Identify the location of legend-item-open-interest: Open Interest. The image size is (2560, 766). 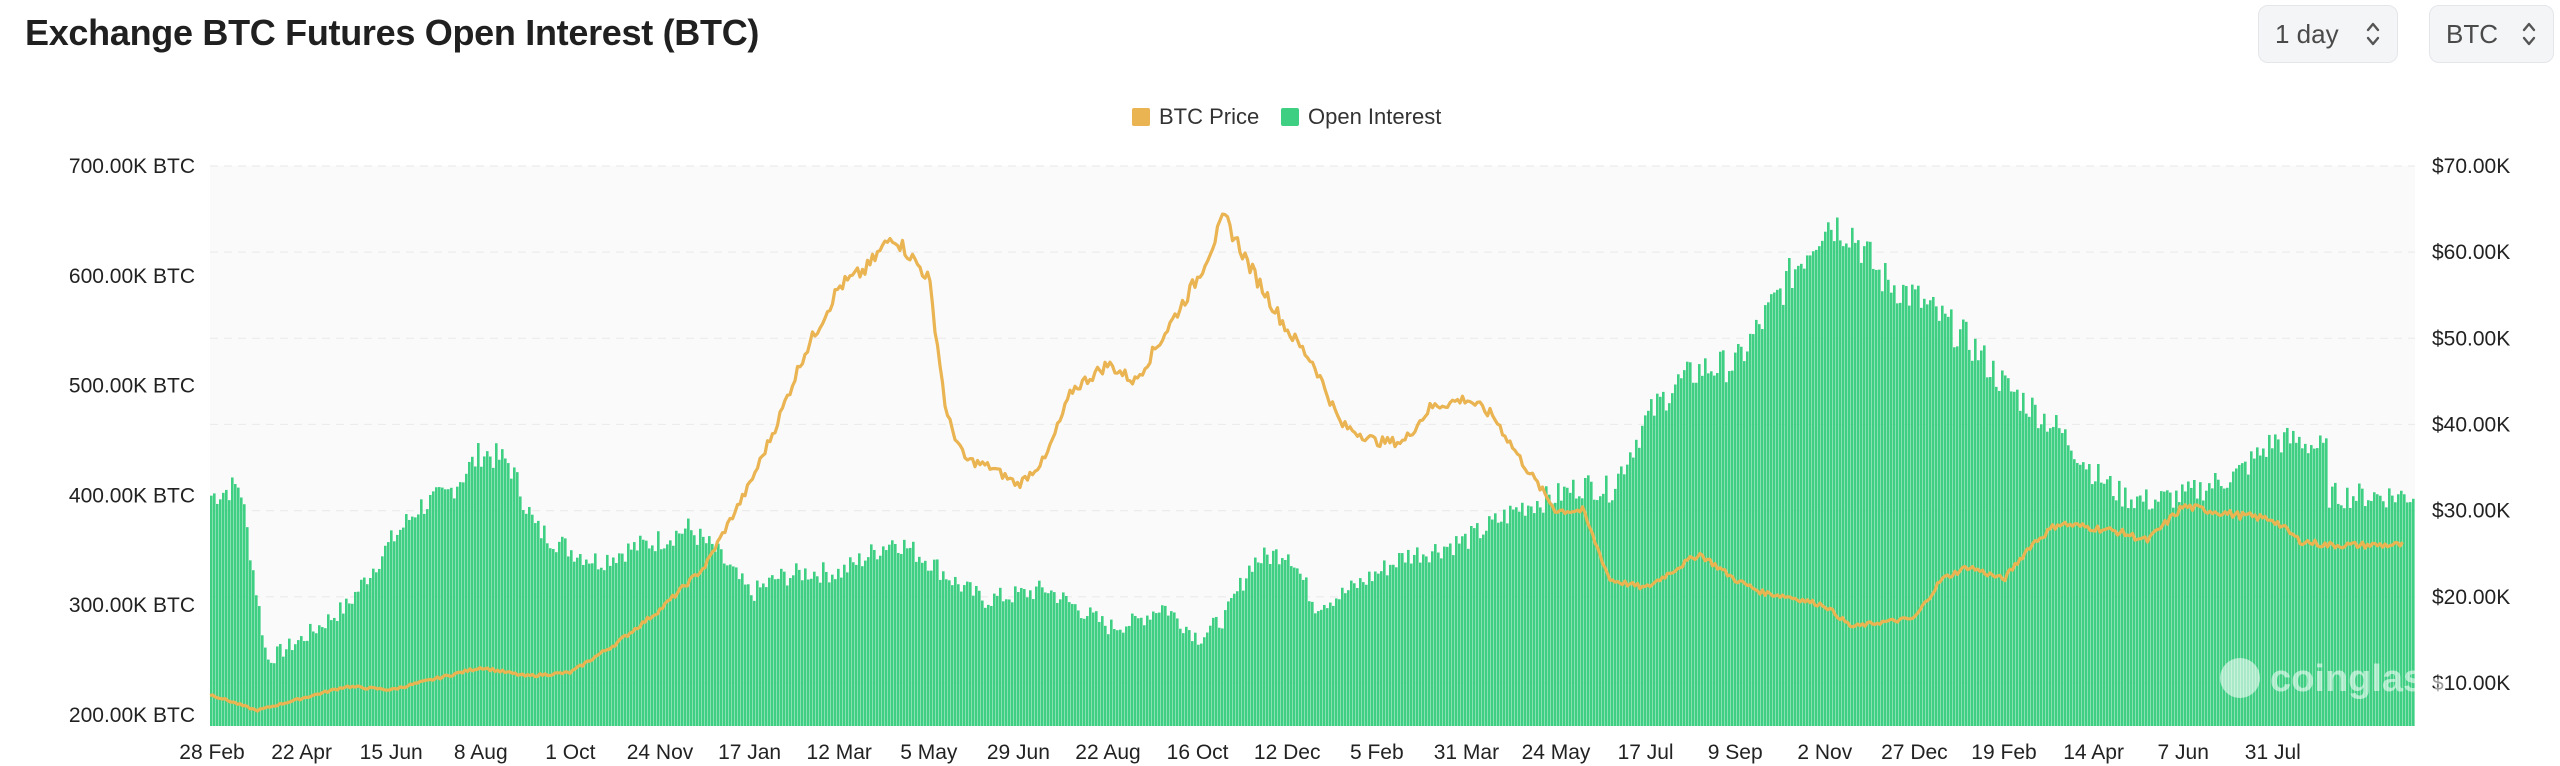
(1361, 116).